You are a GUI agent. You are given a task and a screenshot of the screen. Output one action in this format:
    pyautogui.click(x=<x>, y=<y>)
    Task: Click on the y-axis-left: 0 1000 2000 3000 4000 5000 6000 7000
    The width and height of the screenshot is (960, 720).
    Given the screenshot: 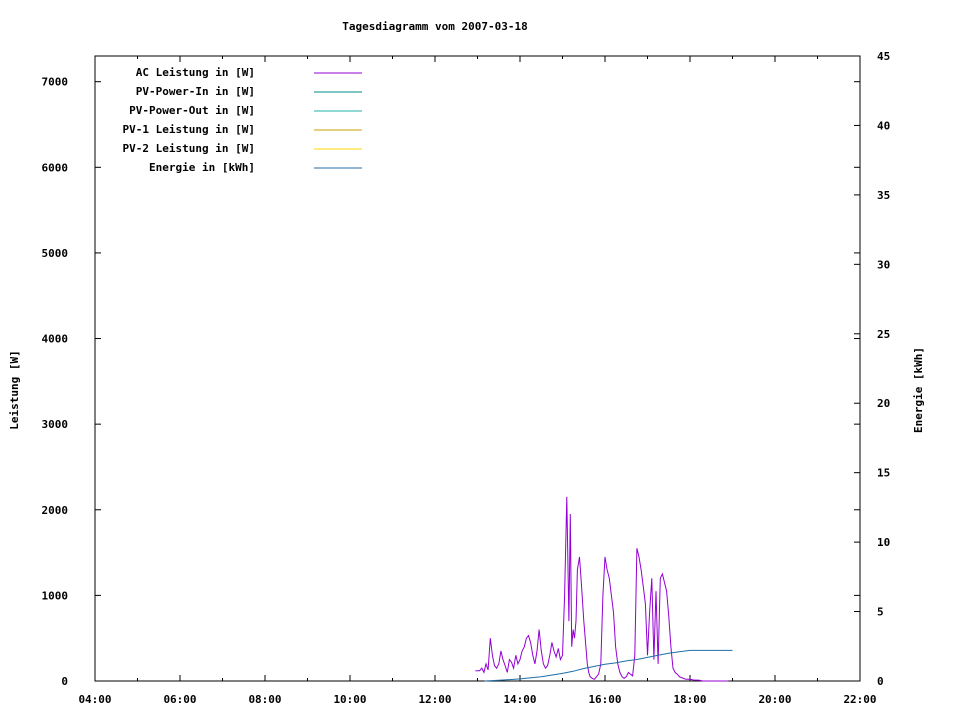 What is the action you would take?
    pyautogui.click(x=71, y=382)
    